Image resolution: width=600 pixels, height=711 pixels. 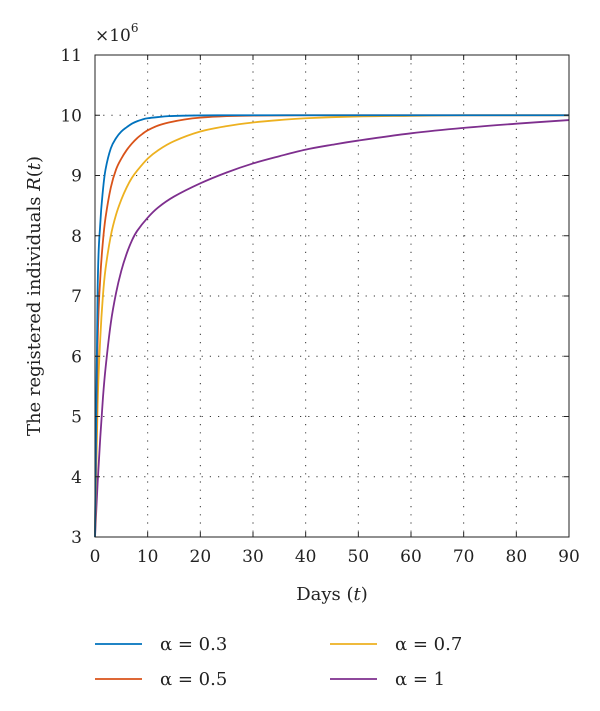 What do you see at coordinates (306, 557) in the screenshot?
I see `x-tick-label: 40` at bounding box center [306, 557].